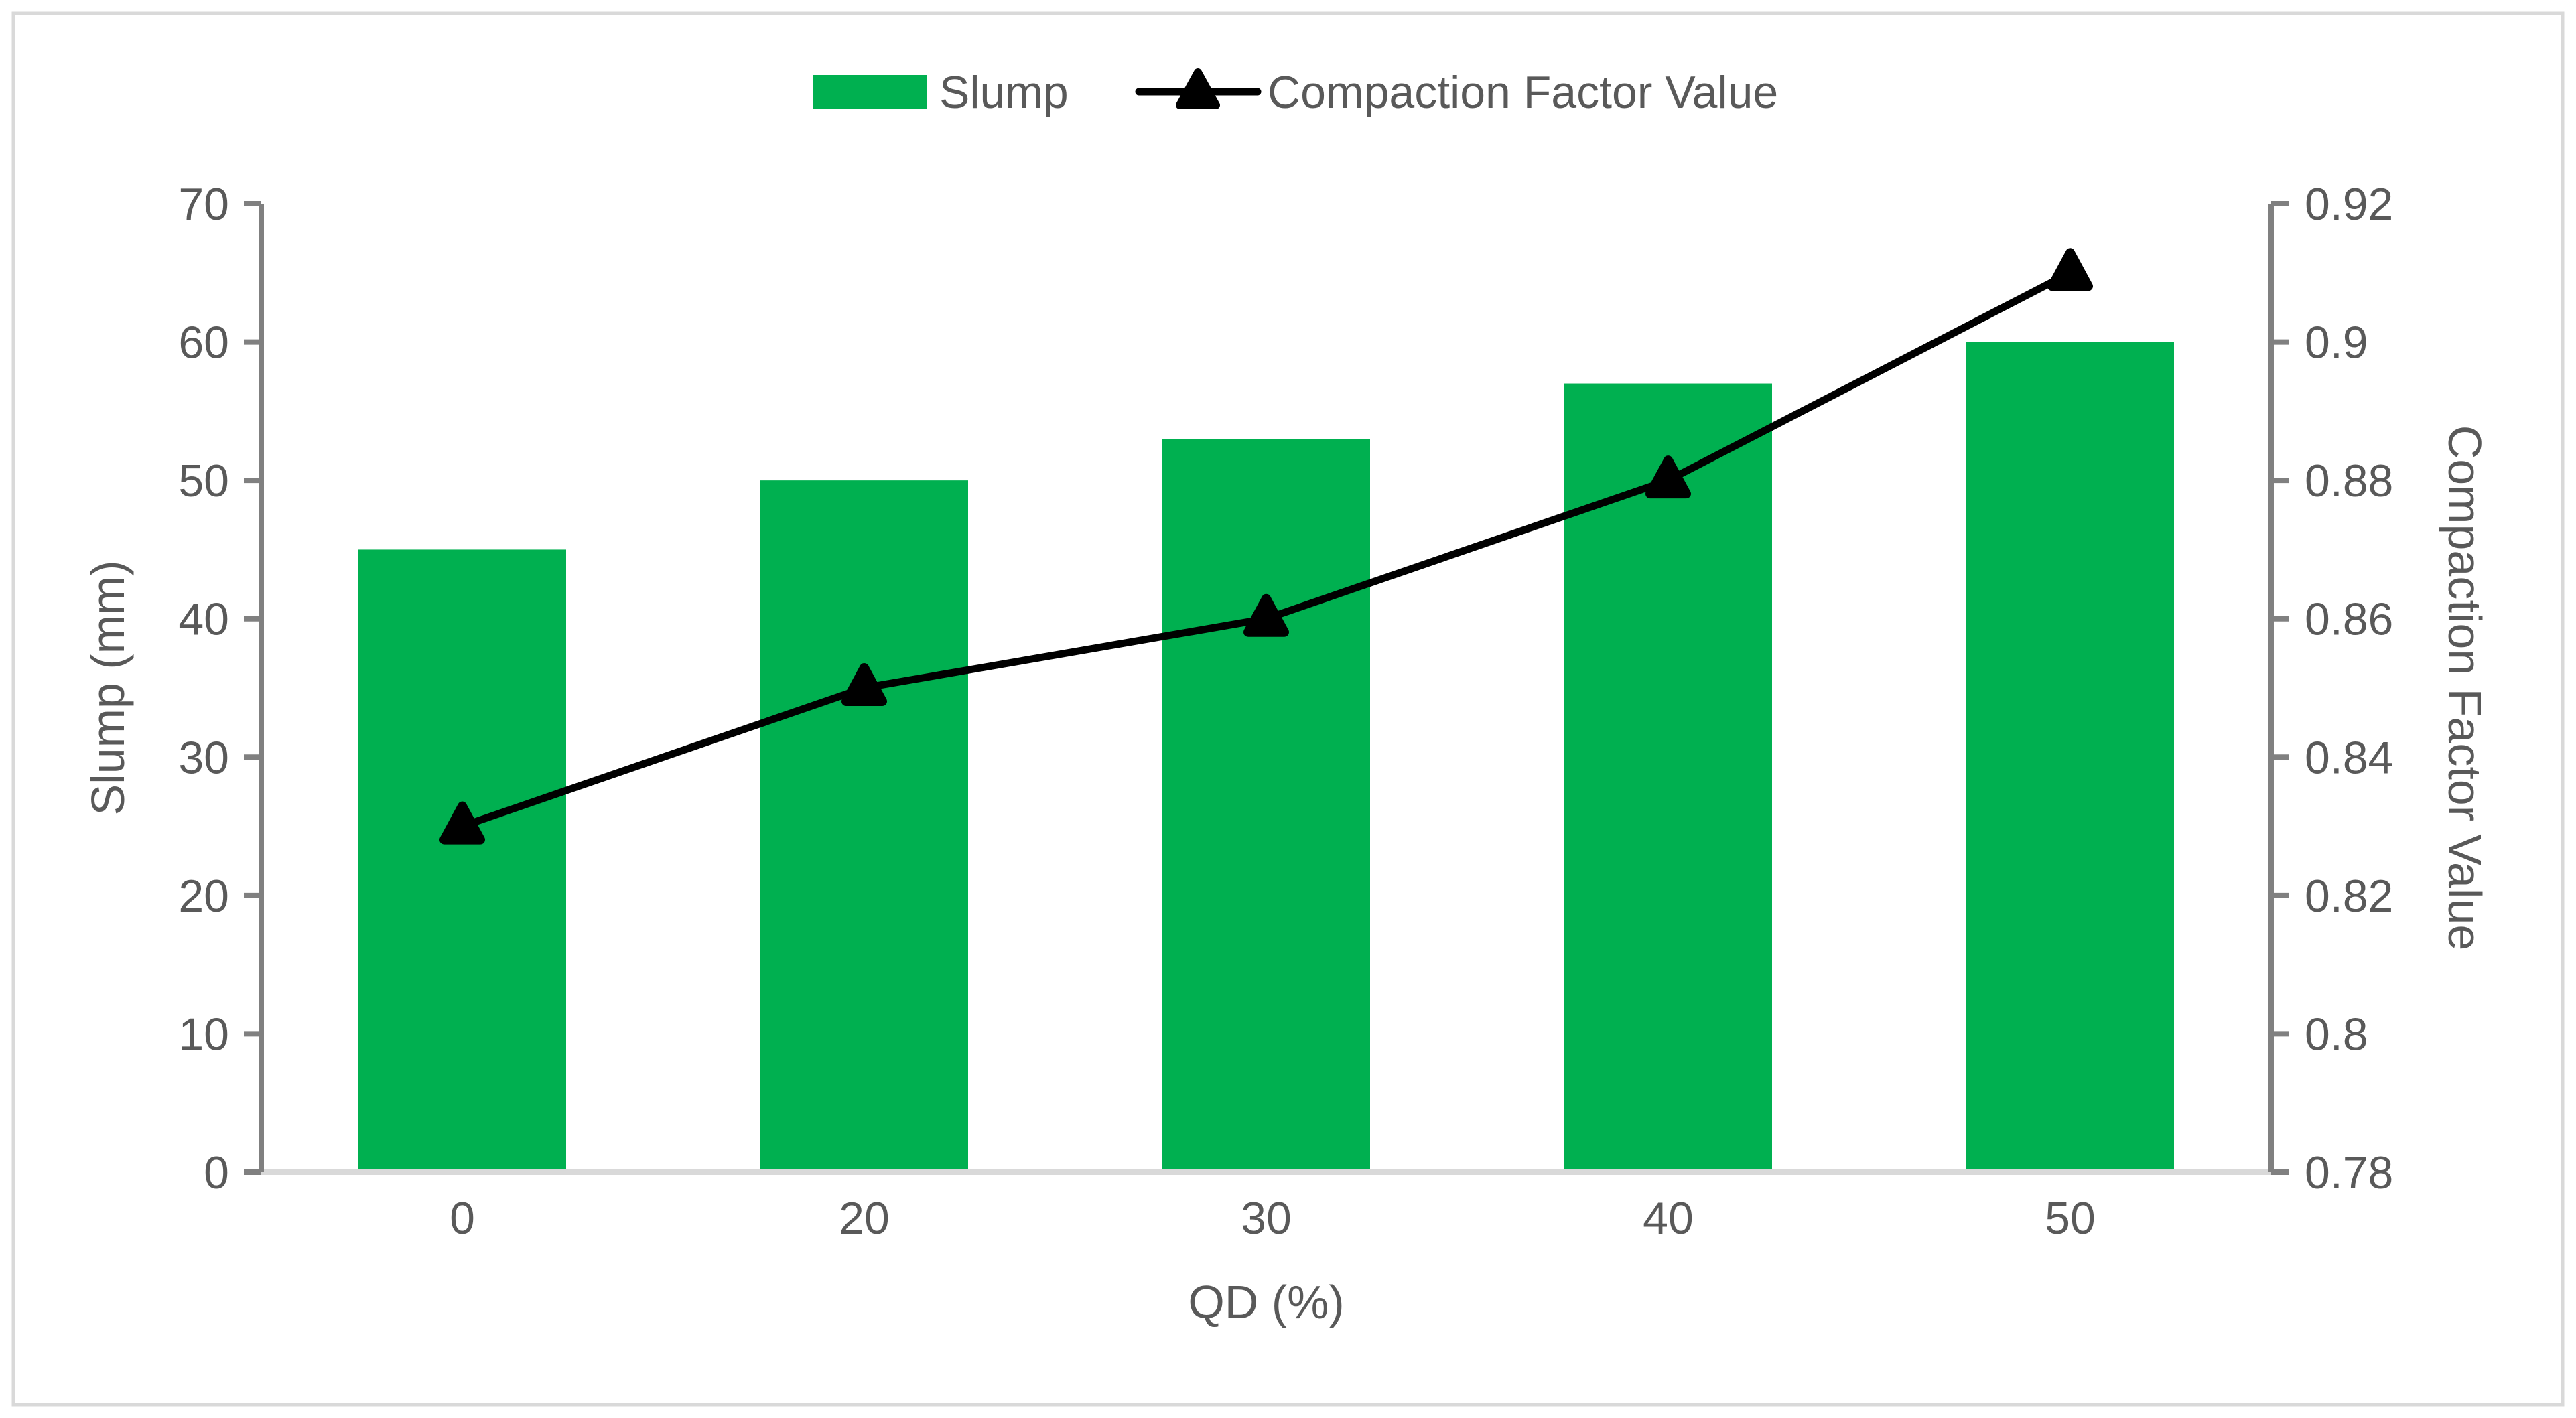  I want to click on legend: Slump Compaction Factor Value, so click(1295, 92).